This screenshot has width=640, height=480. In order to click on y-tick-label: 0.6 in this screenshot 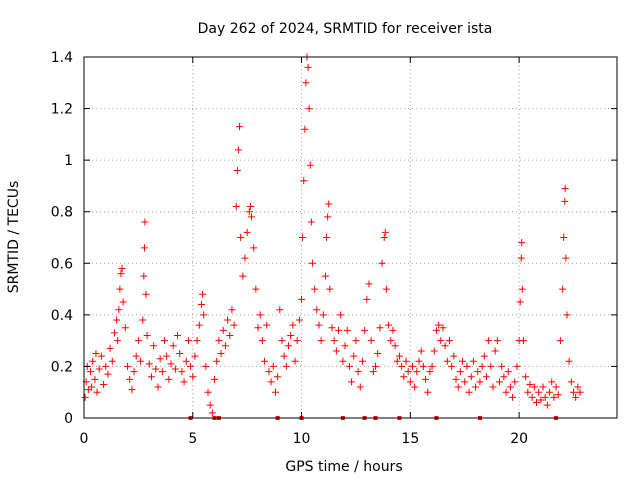, I will do `click(62, 264)`.